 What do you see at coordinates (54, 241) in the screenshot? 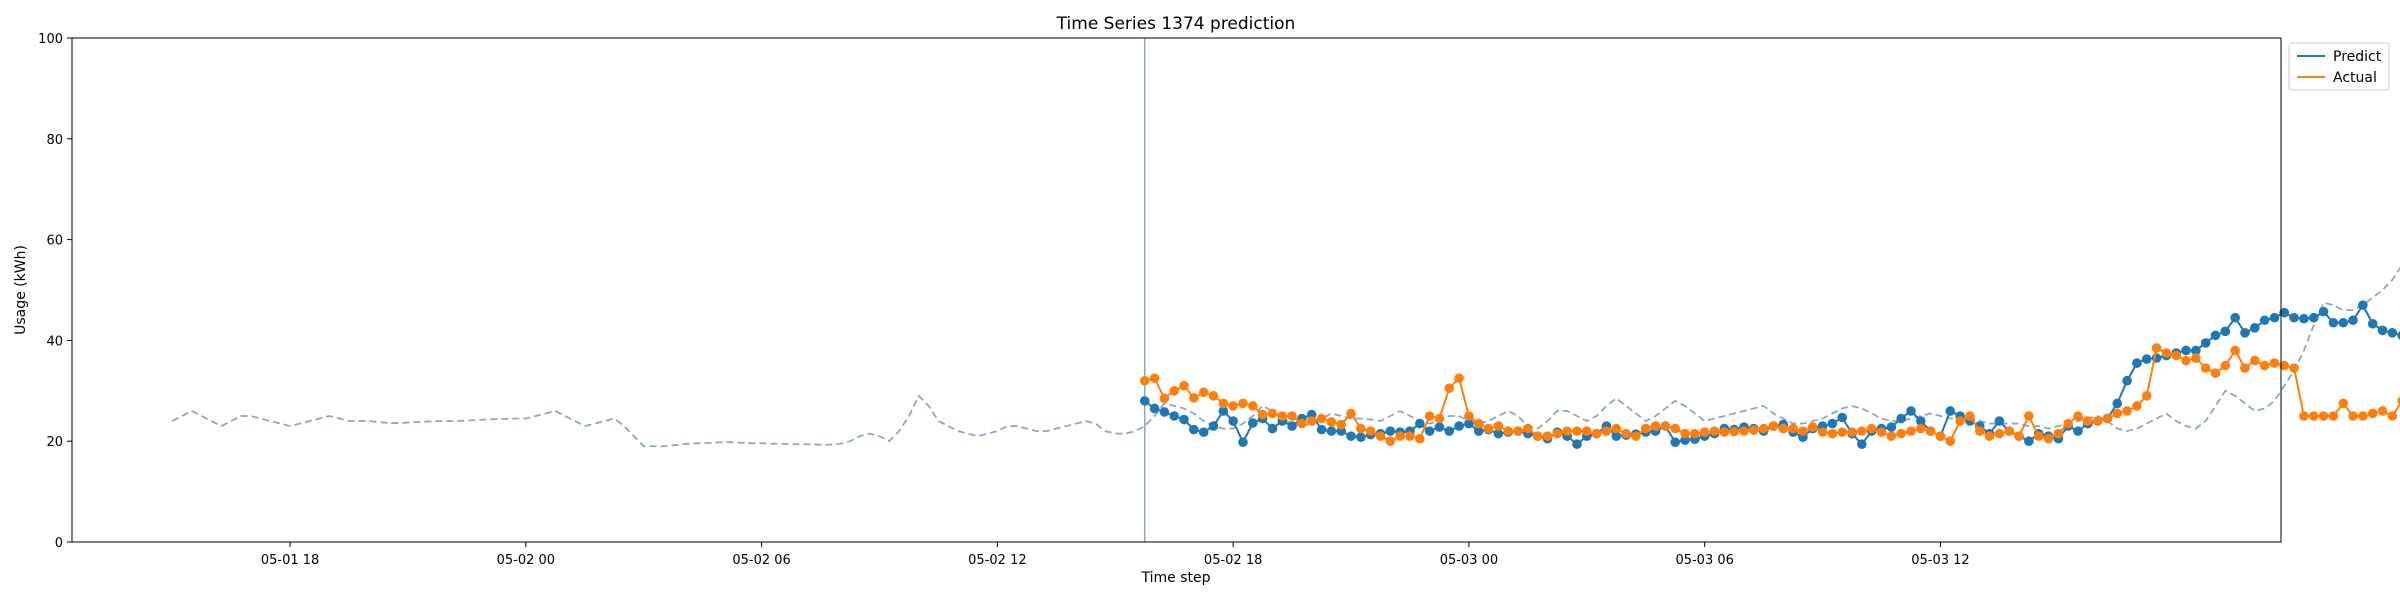
I see `y-tick-label: 60` at bounding box center [54, 241].